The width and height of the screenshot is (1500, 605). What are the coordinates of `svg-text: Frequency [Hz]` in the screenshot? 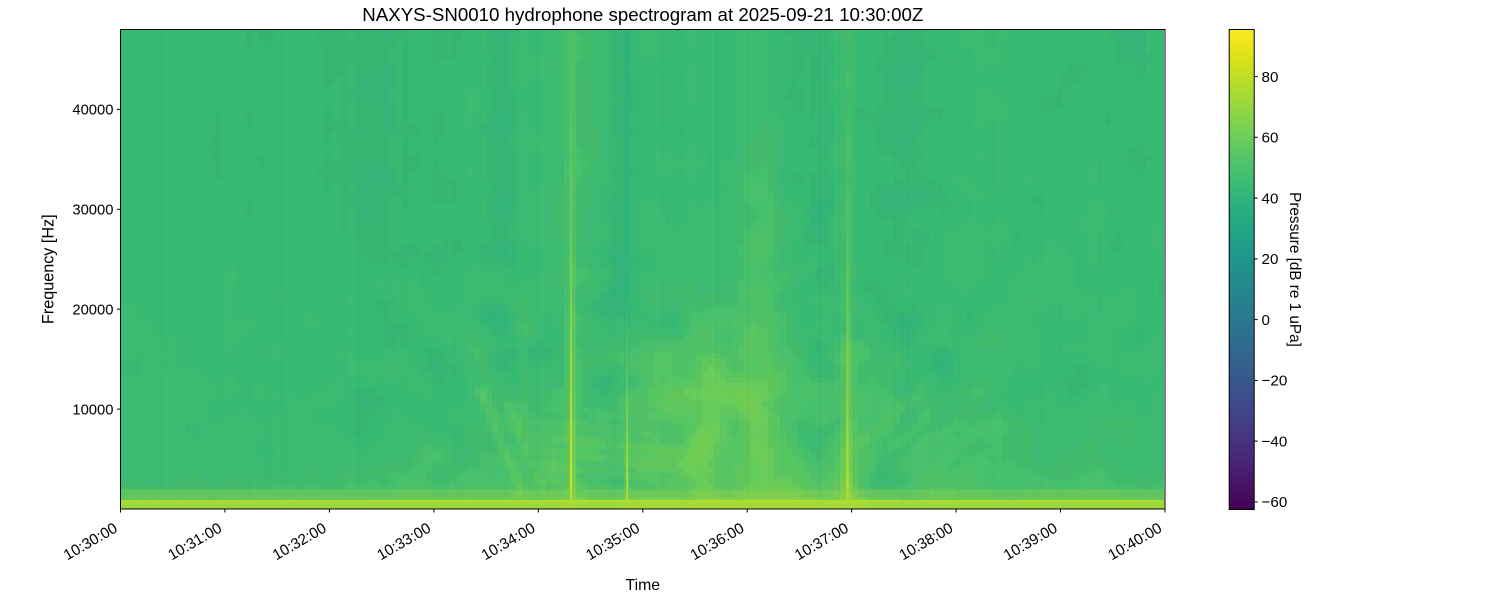 It's located at (49, 269).